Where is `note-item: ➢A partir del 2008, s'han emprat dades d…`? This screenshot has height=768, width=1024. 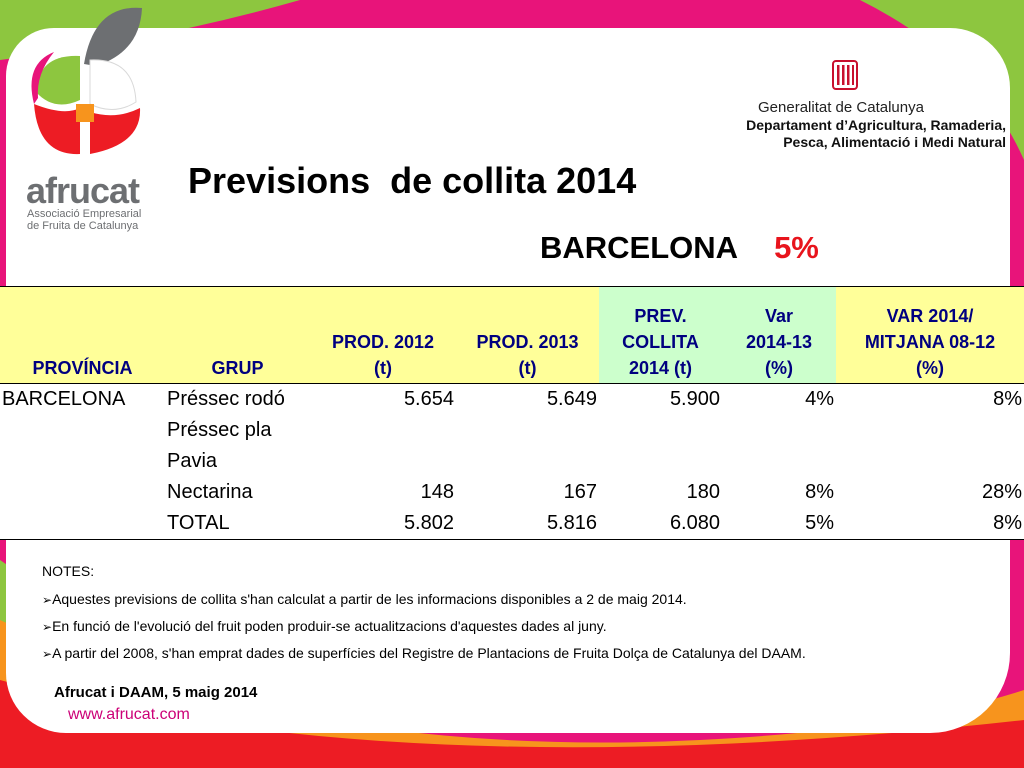
note-item: ➢A partir del 2008, s'han emprat dades d… is located at coordinates (424, 653).